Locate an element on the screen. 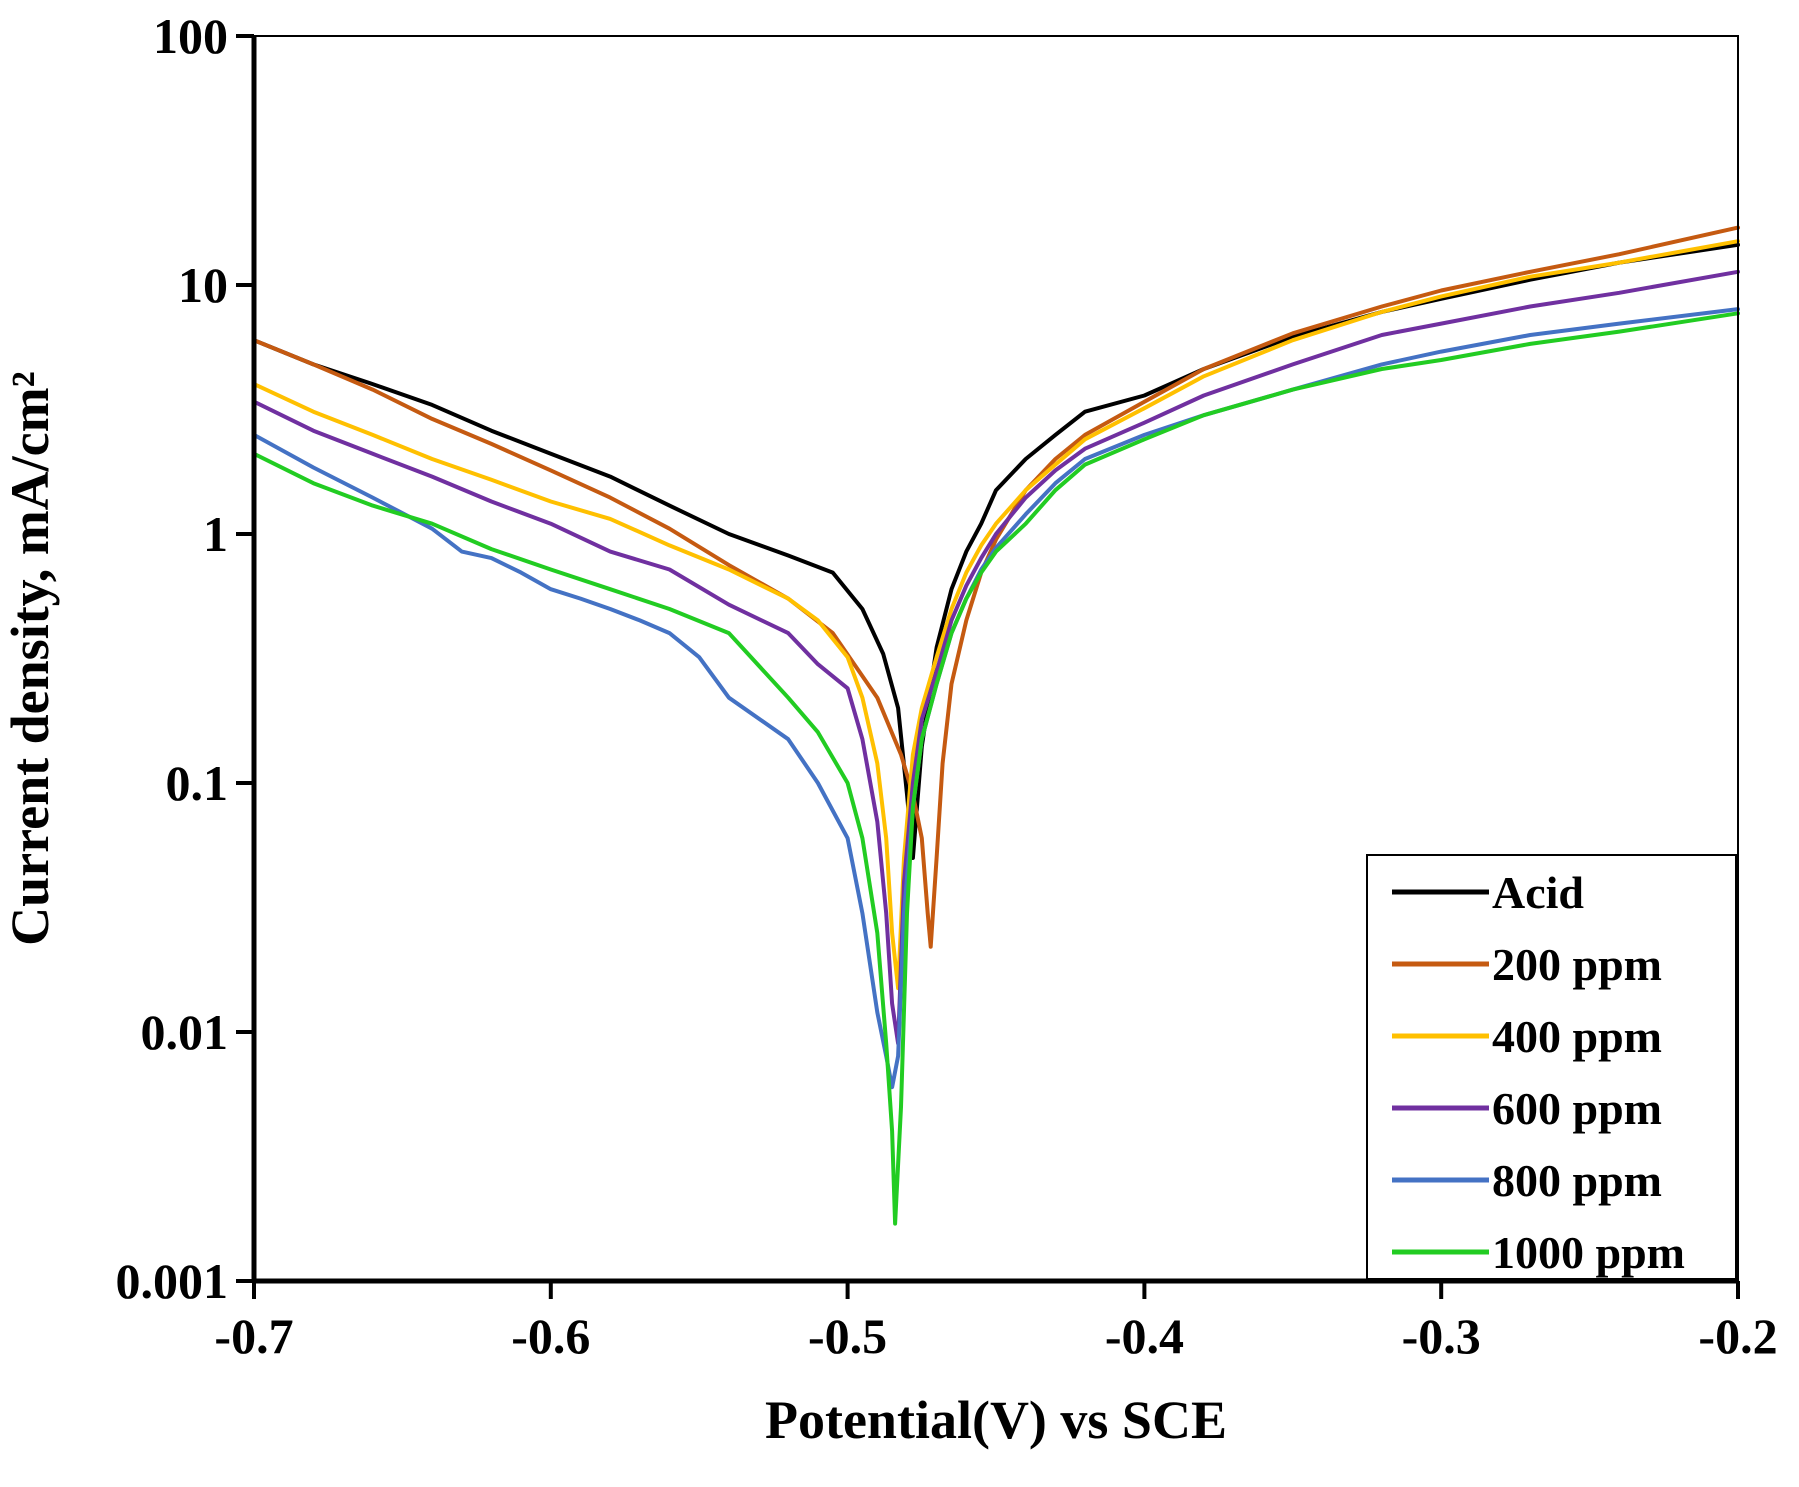 The image size is (1799, 1487). legend-label-1: 200 ppm is located at coordinates (1577, 964).